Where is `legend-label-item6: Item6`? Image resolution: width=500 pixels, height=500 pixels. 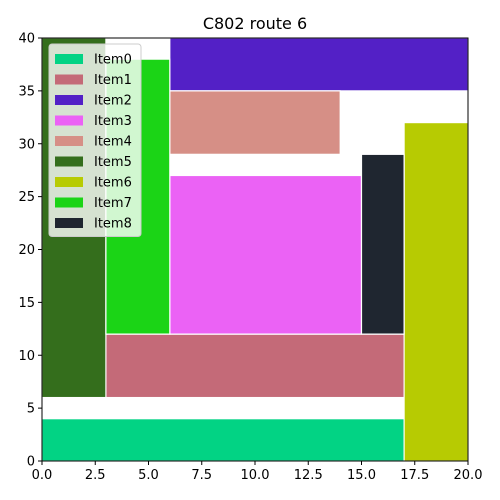 legend-label-item6: Item6 is located at coordinates (113, 183).